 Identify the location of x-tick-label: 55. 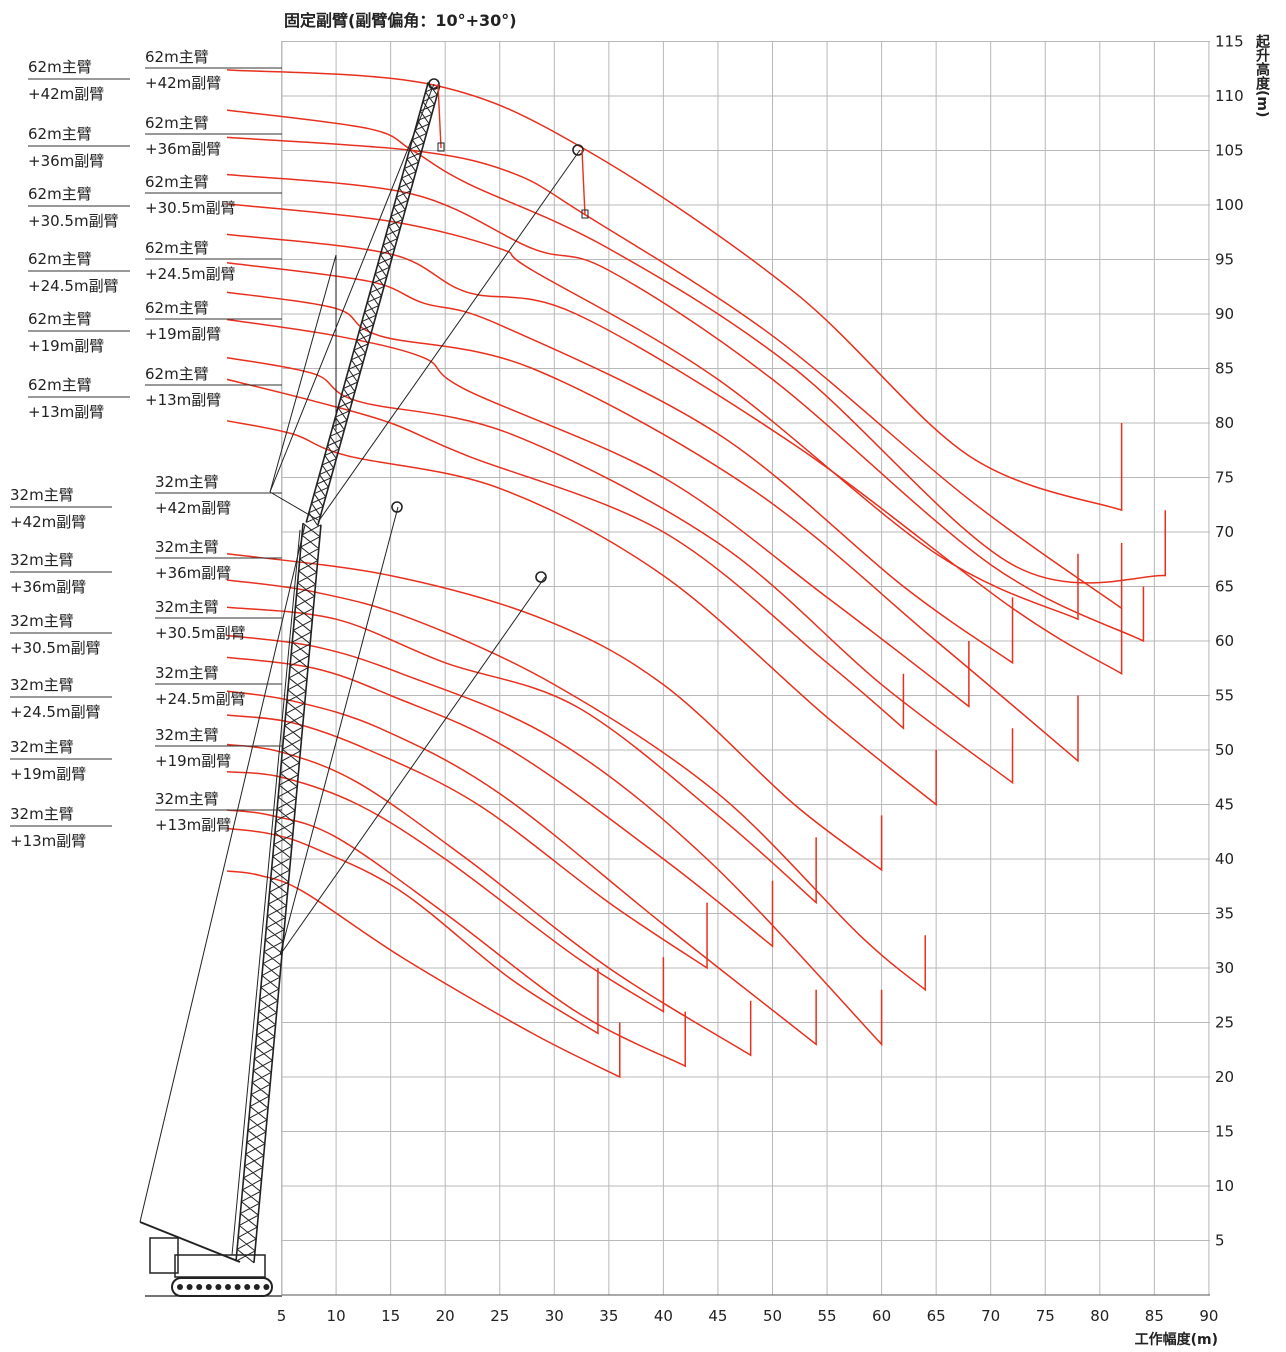
(827, 1316).